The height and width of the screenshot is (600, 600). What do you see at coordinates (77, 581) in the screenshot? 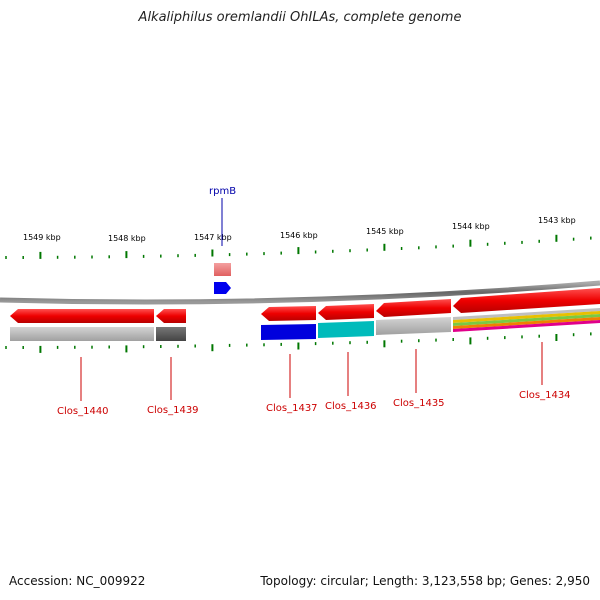
I see `accession-text: Accession: NC_009922` at bounding box center [77, 581].